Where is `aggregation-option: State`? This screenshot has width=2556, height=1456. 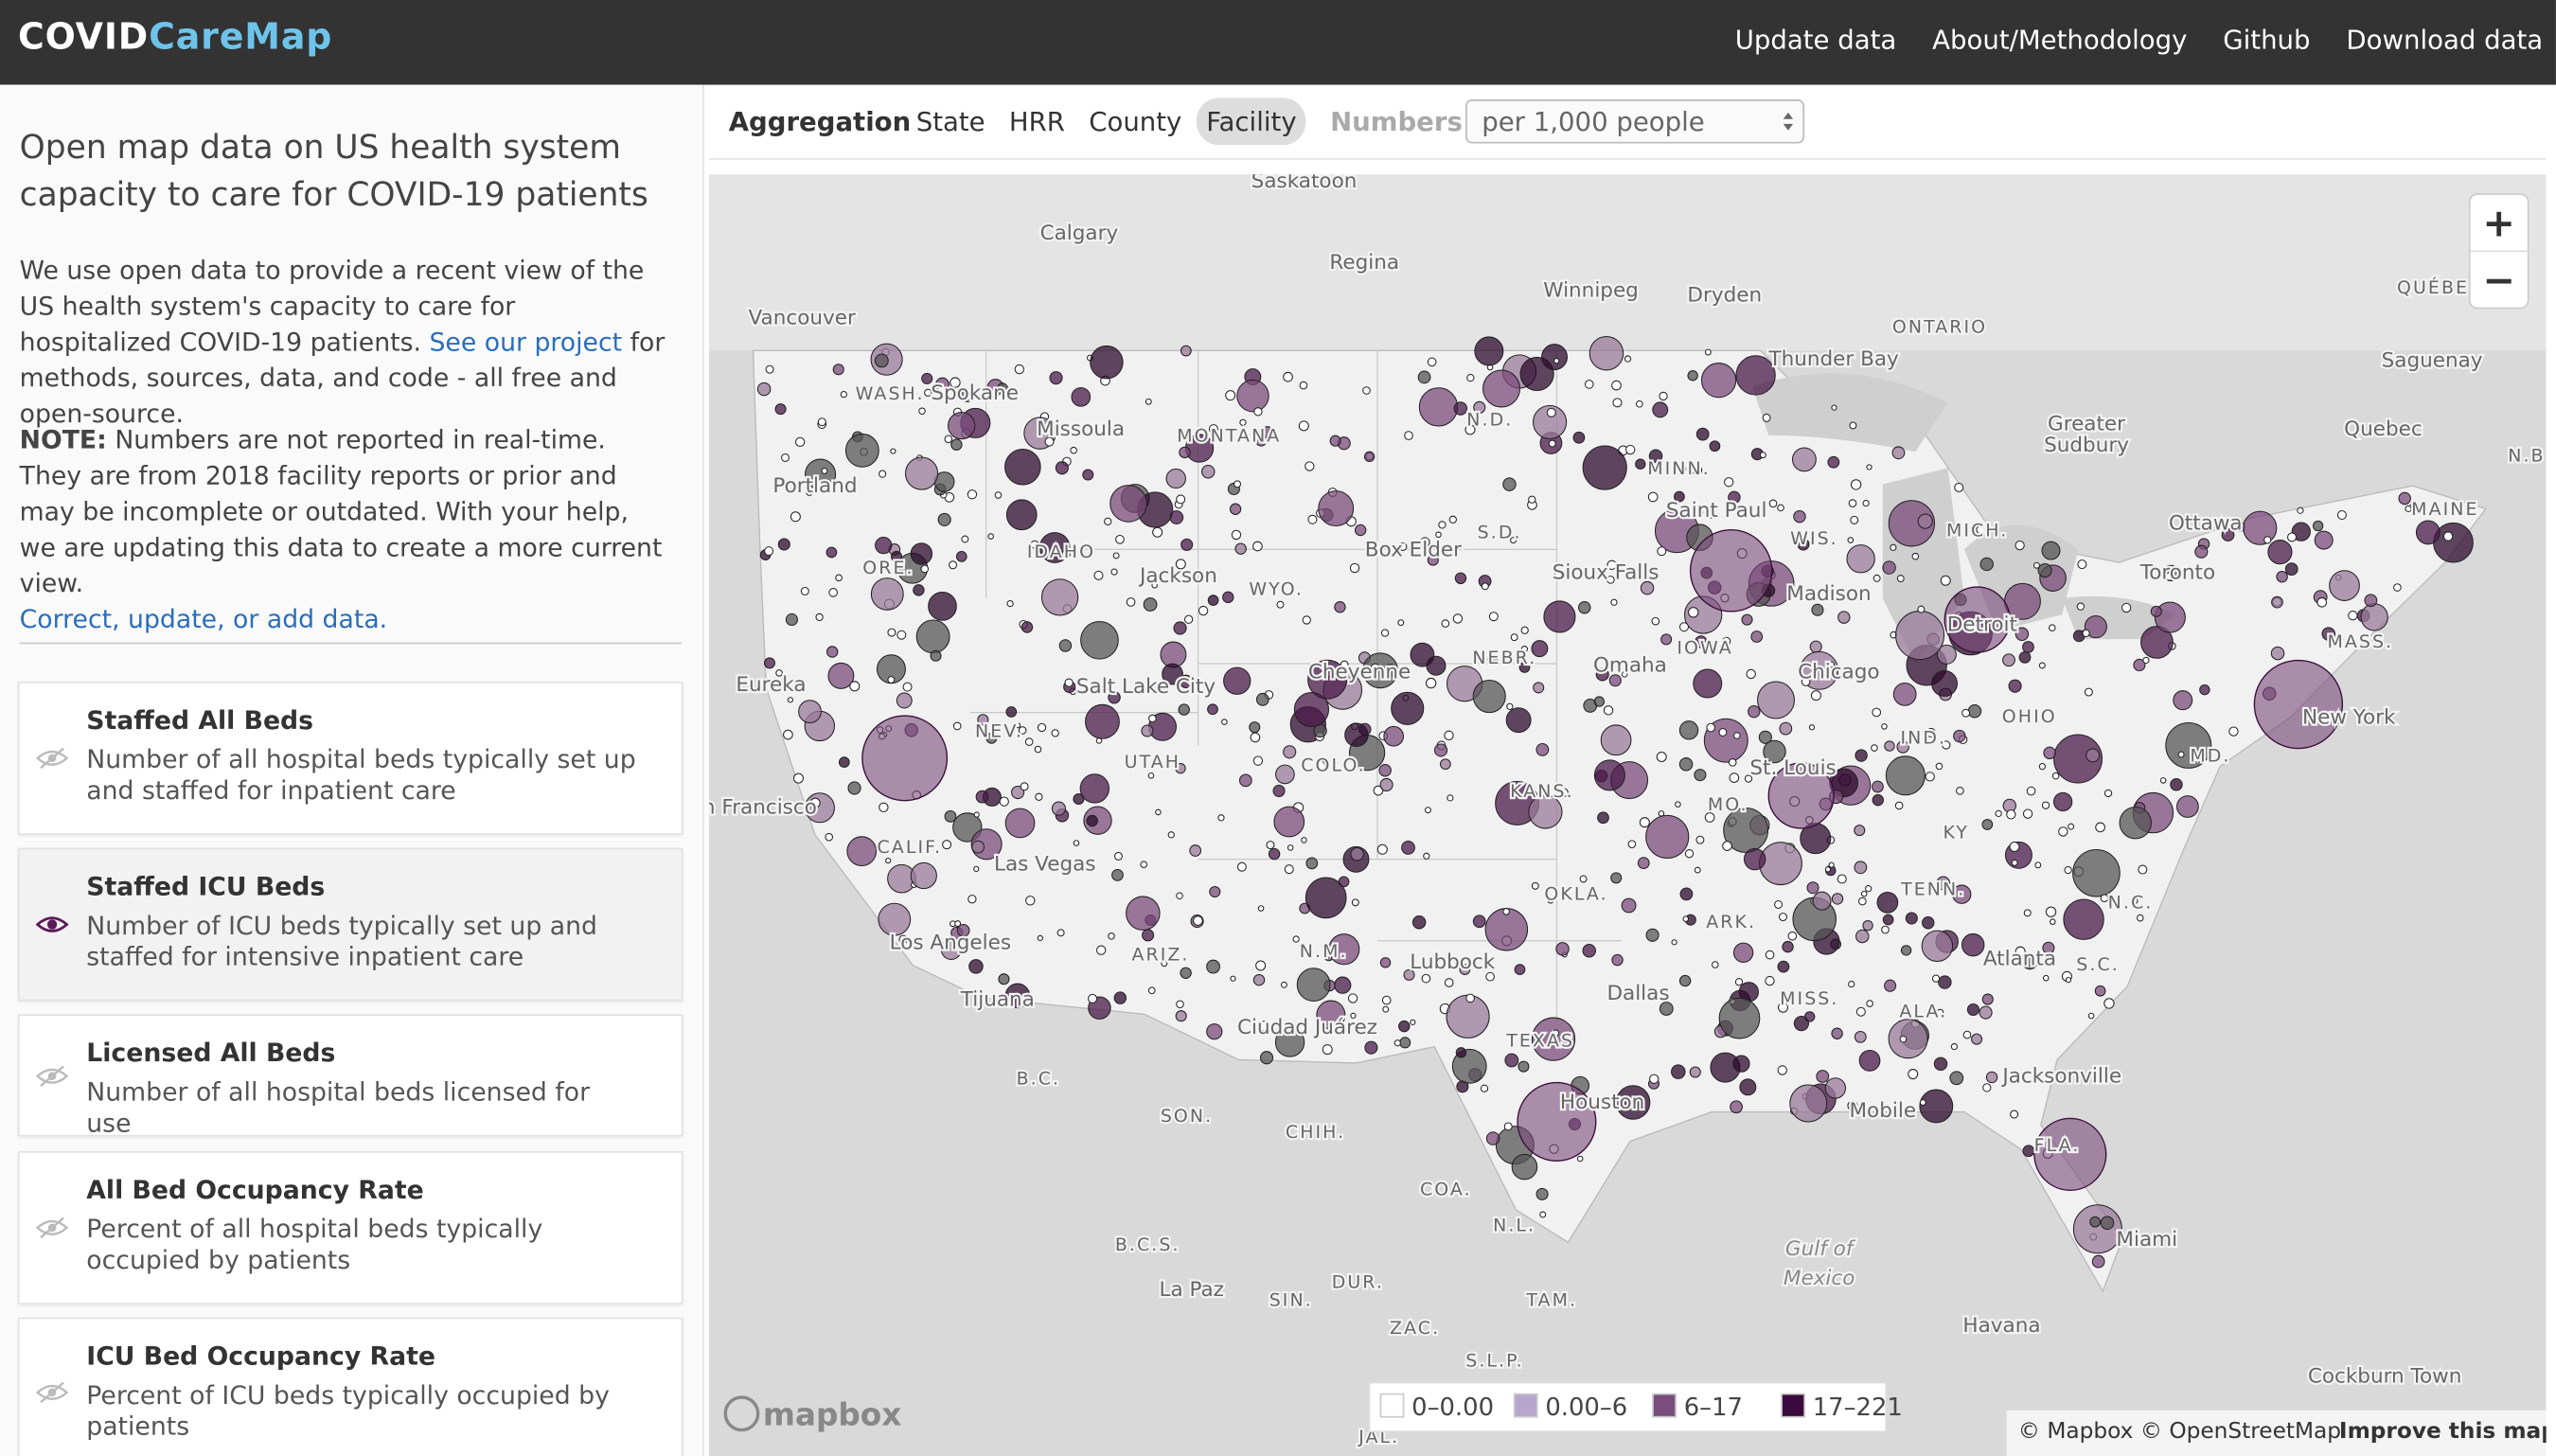
aggregation-option: State is located at coordinates (950, 121).